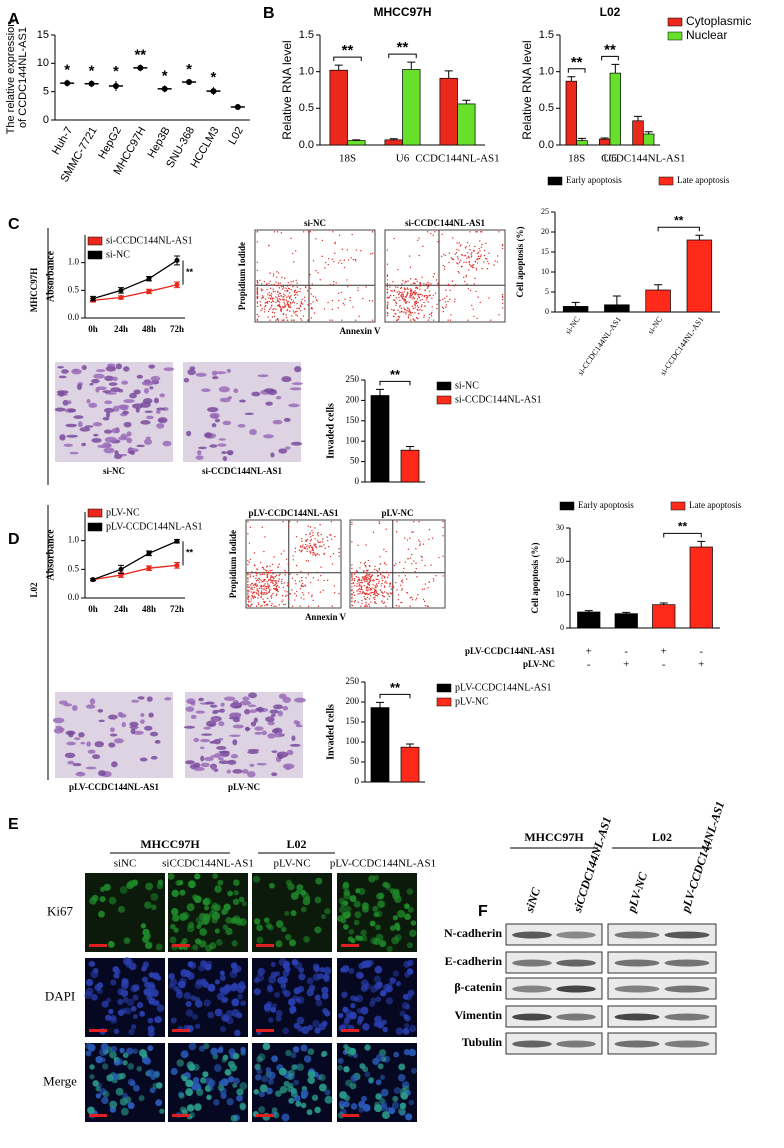 This screenshot has width=784, height=1148. Describe the element at coordinates (610, 12) in the screenshot. I see `chart-title: L02` at that location.